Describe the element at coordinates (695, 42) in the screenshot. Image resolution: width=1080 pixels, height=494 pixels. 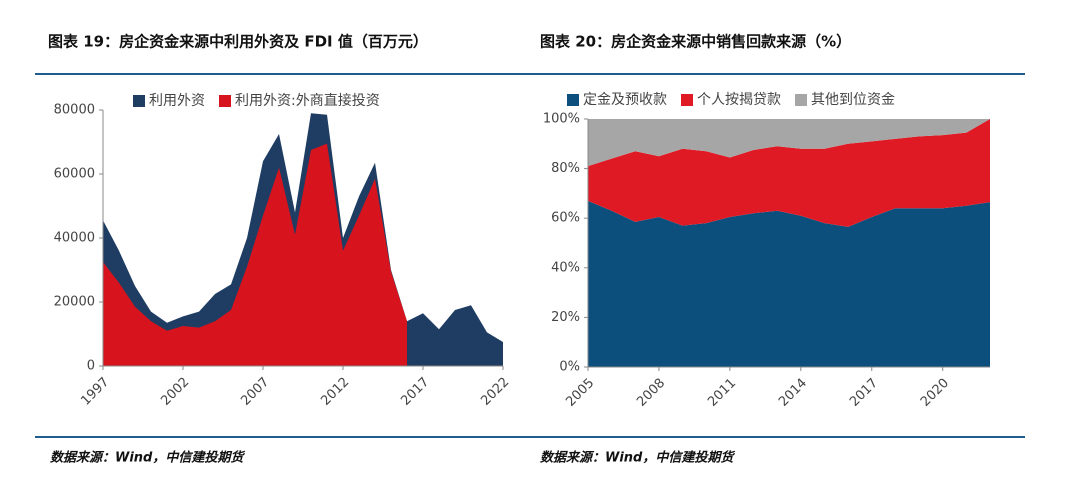
I see `chart-title: 图表 20：房企资金来源中销售回款来源（%）` at that location.